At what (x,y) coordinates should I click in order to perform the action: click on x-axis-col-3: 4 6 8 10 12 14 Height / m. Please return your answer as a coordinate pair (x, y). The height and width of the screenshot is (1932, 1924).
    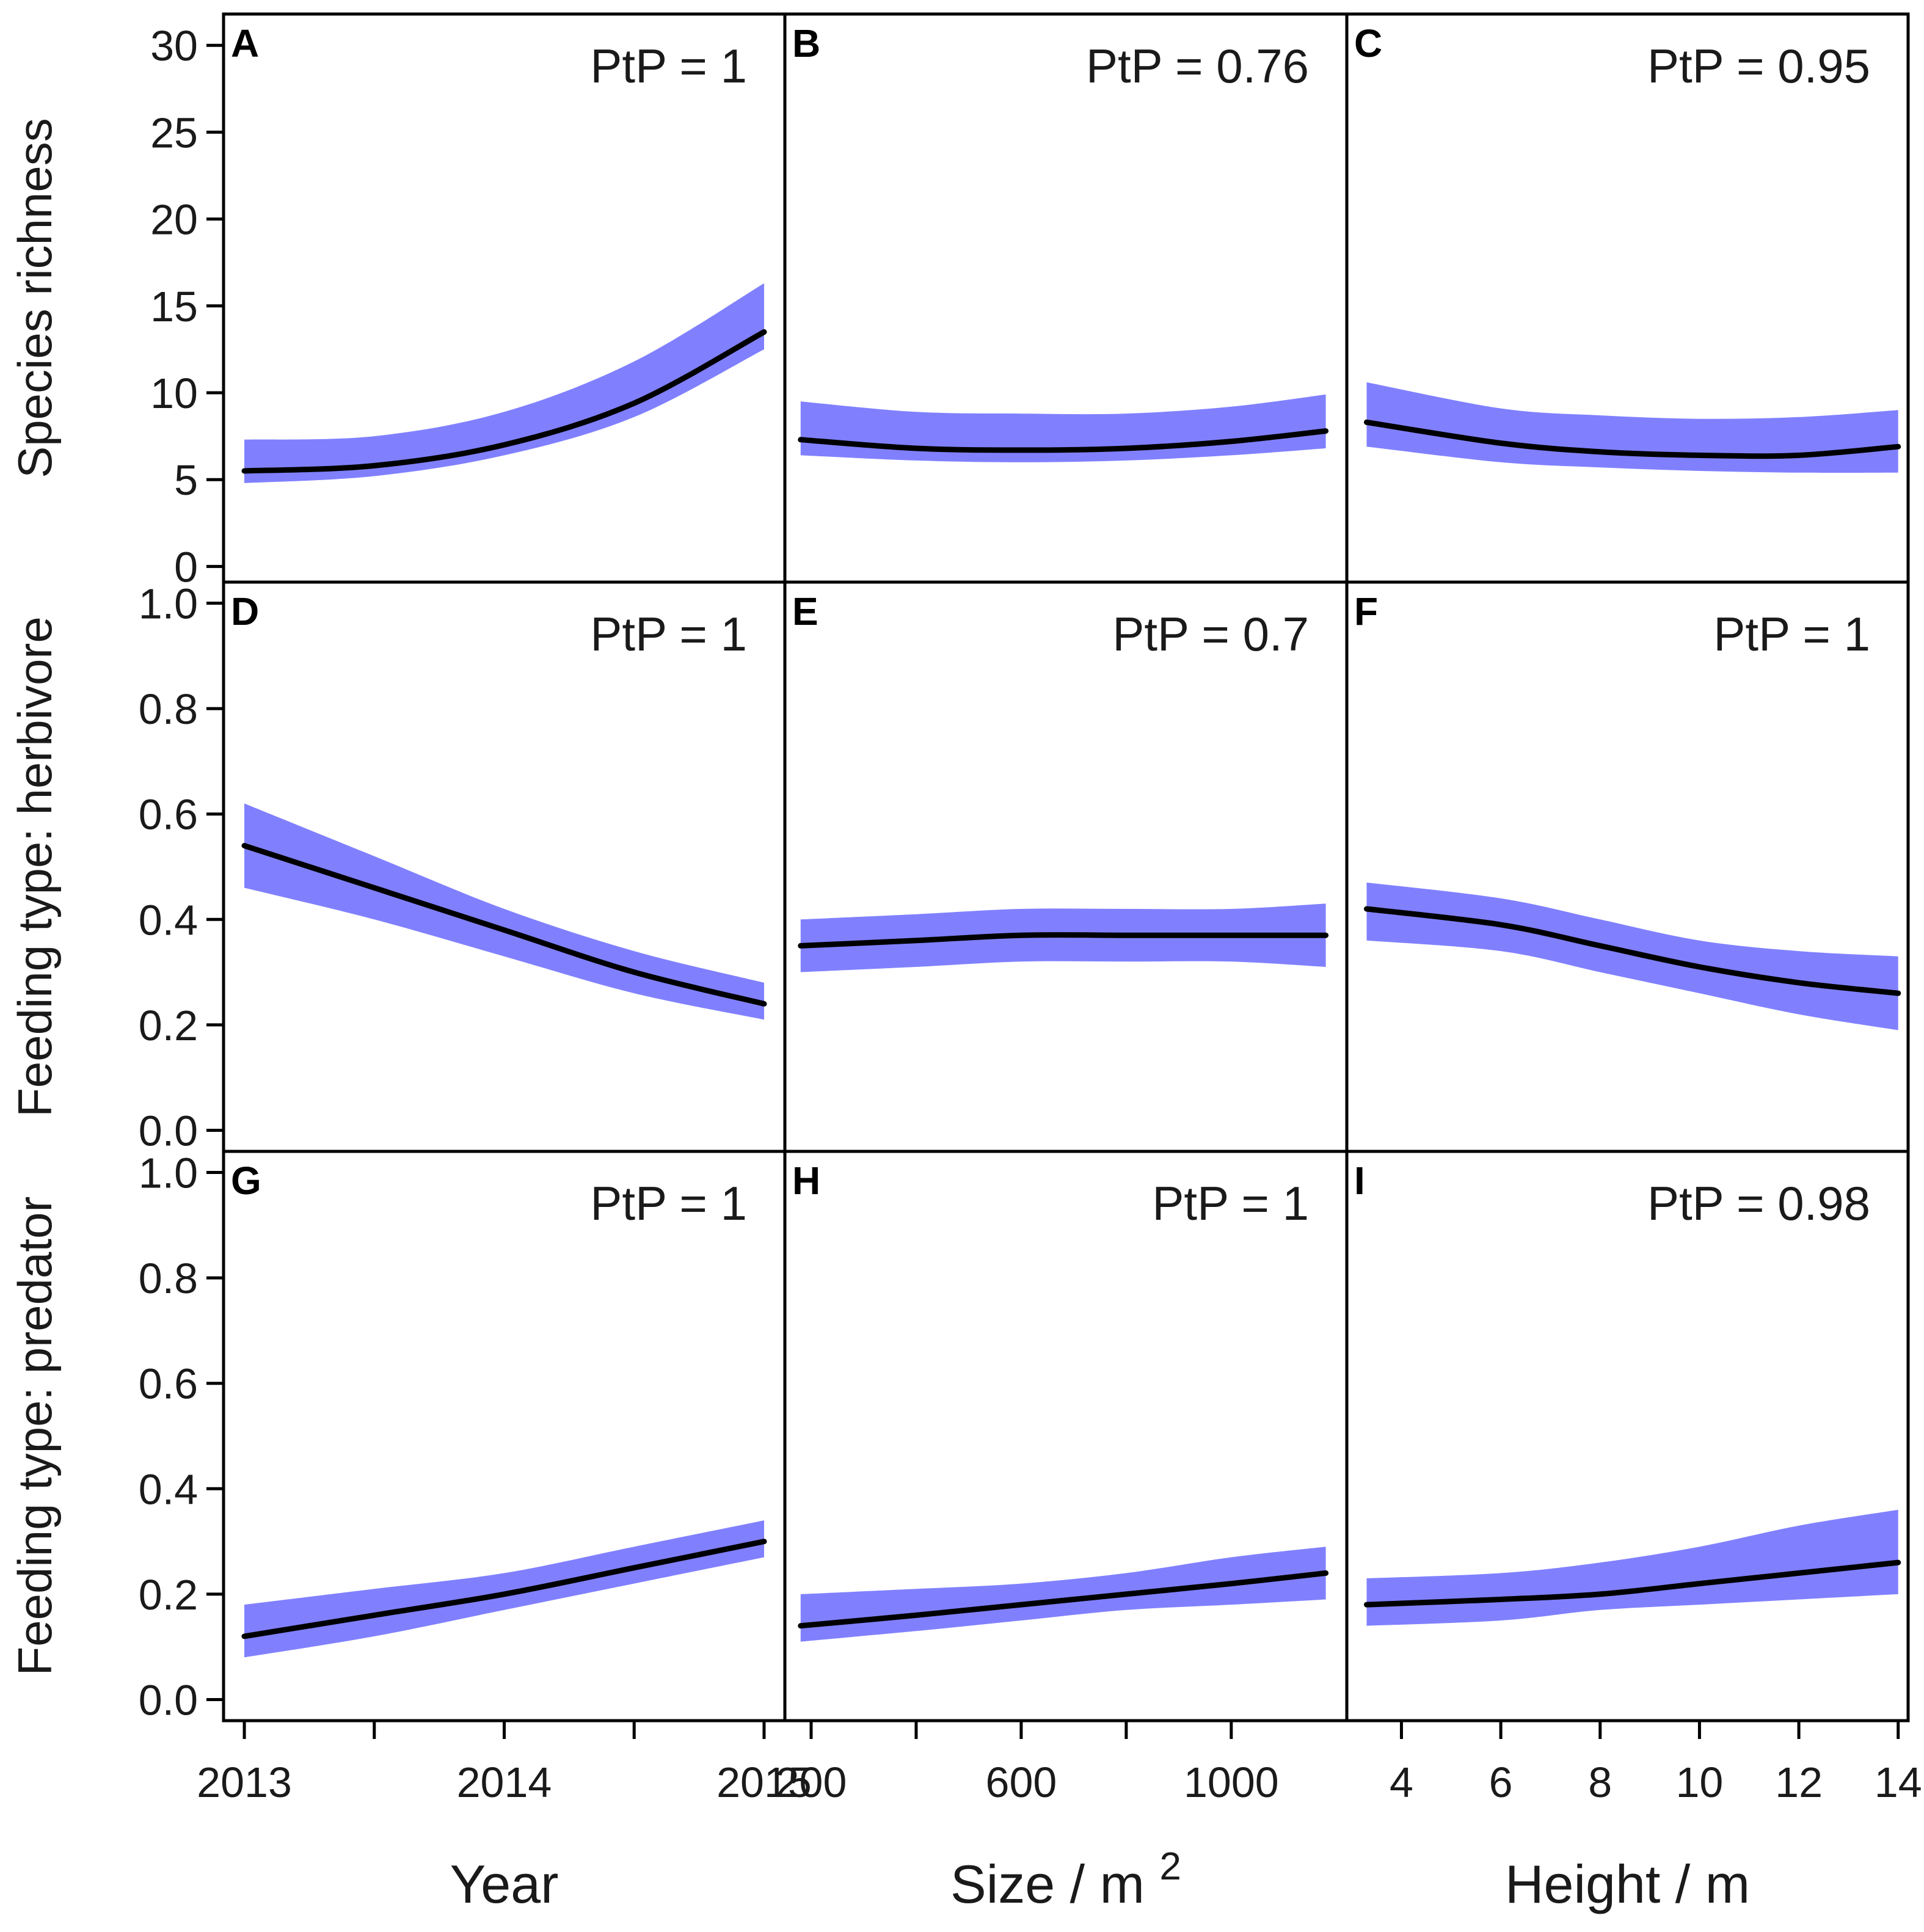
    Looking at the image, I should click on (1656, 1817).